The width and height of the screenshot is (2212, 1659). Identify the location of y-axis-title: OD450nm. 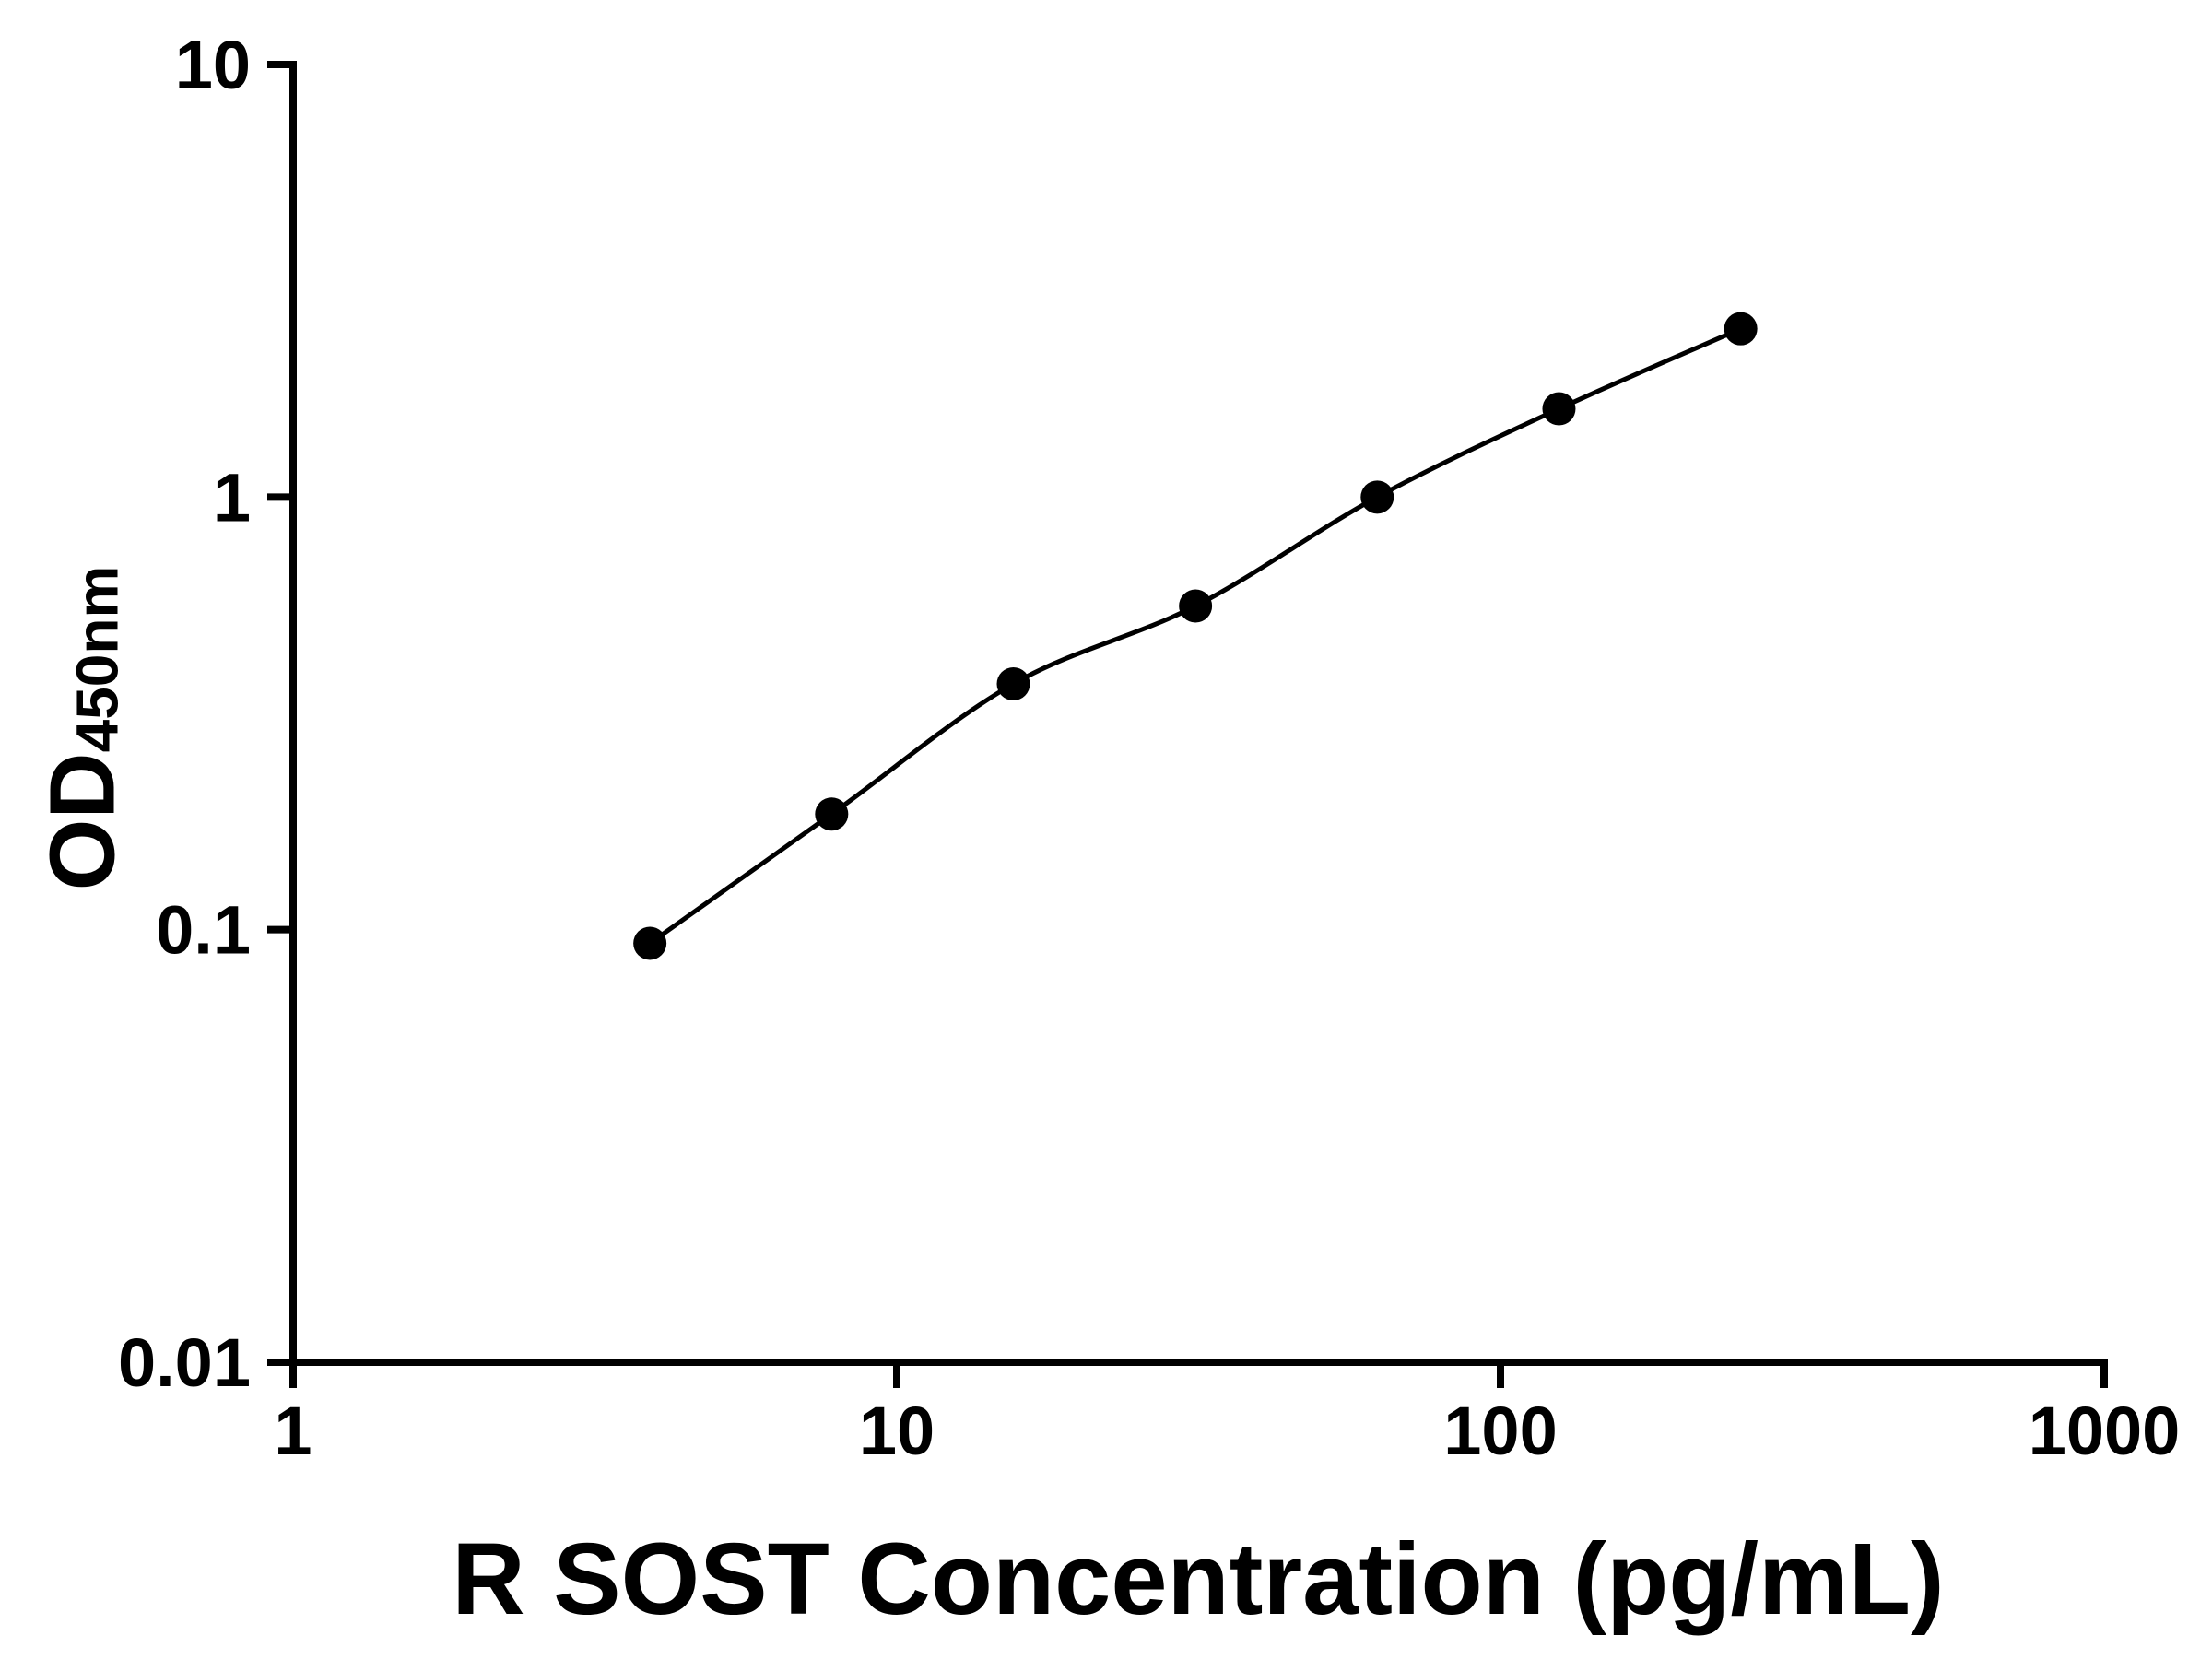
(83, 728).